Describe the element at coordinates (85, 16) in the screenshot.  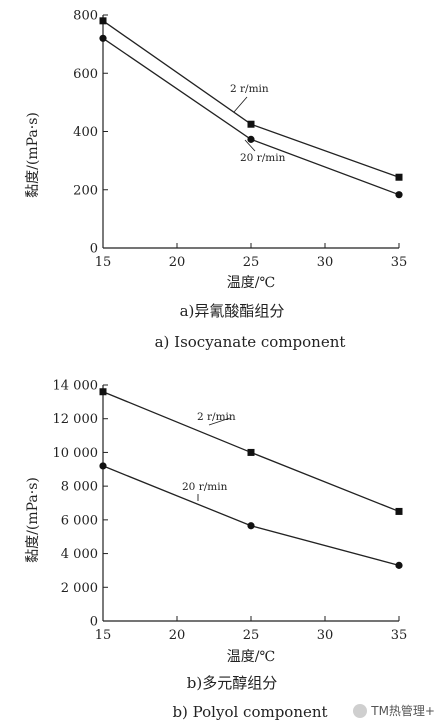
I see `y-tick-label: 800` at that location.